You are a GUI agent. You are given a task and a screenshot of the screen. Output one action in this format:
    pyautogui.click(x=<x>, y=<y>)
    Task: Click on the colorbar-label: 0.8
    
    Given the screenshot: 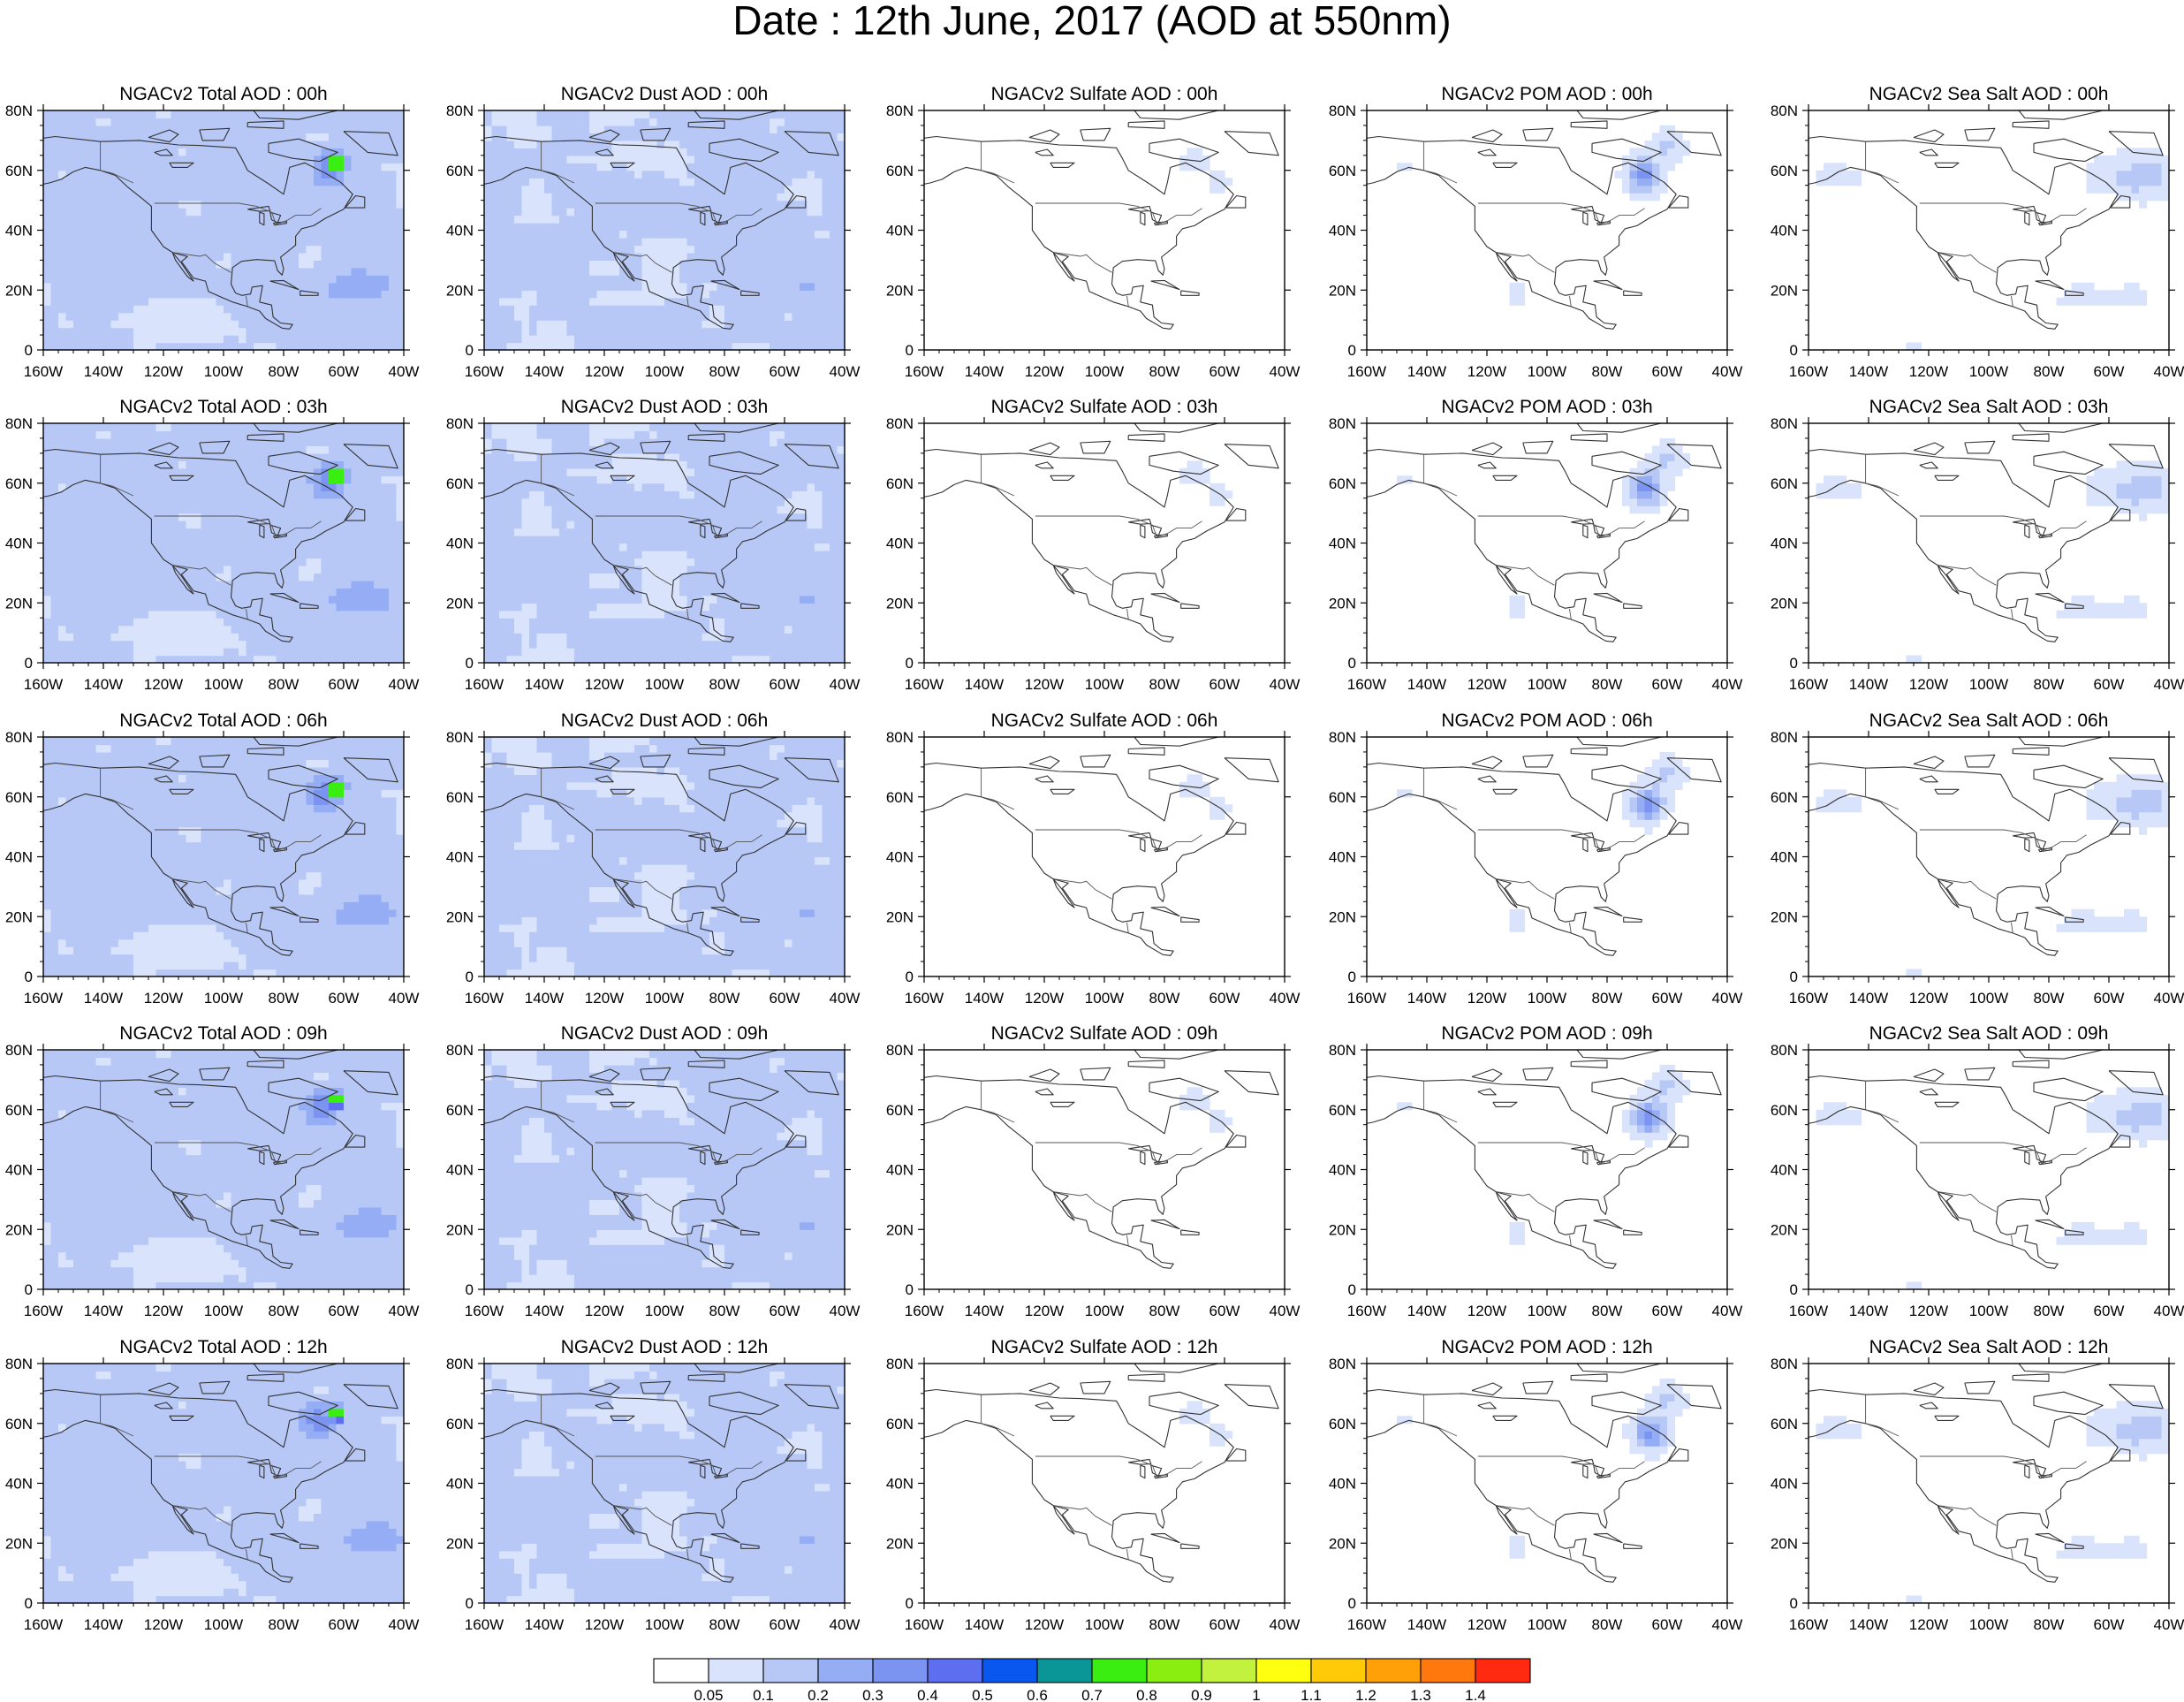 What is the action you would take?
    pyautogui.click(x=1146, y=1694)
    